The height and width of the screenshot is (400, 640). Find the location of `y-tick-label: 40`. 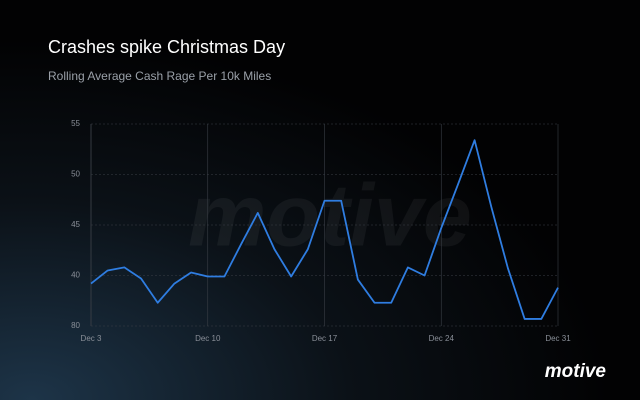

y-tick-label: 40 is located at coordinates (75, 275).